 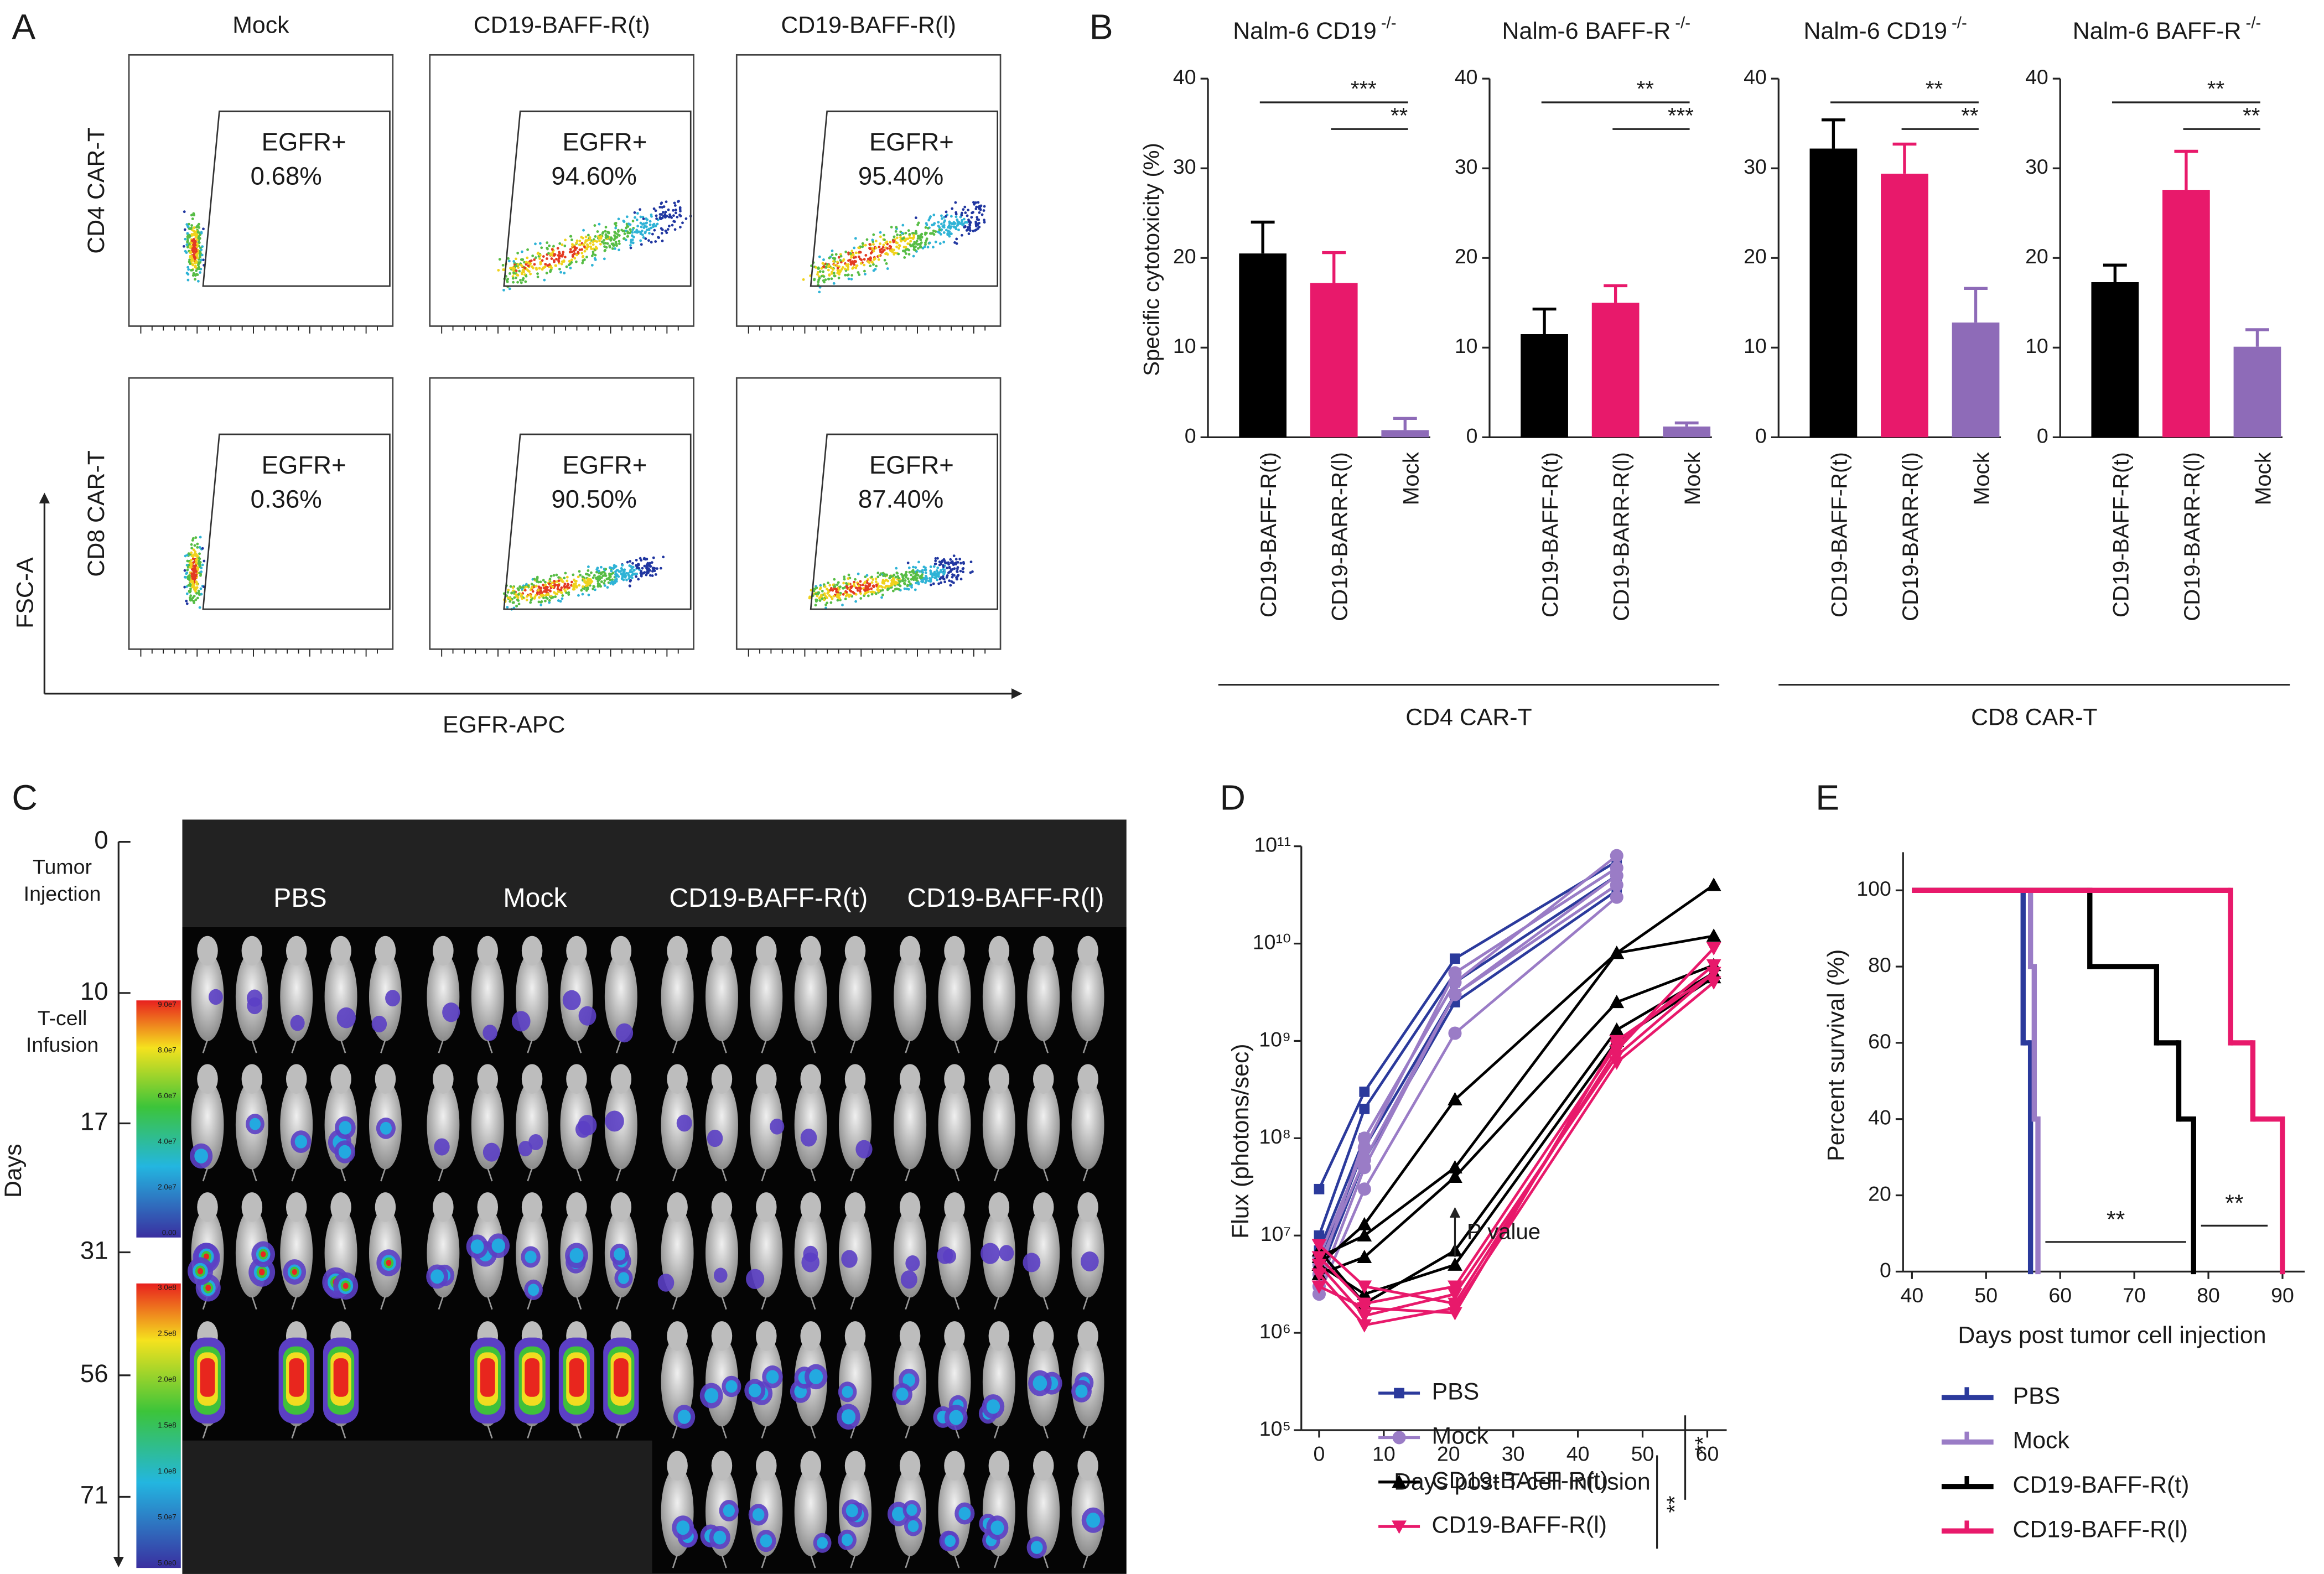 What do you see at coordinates (2042, 435) in the screenshot?
I see `y-tick-label: 0` at bounding box center [2042, 435].